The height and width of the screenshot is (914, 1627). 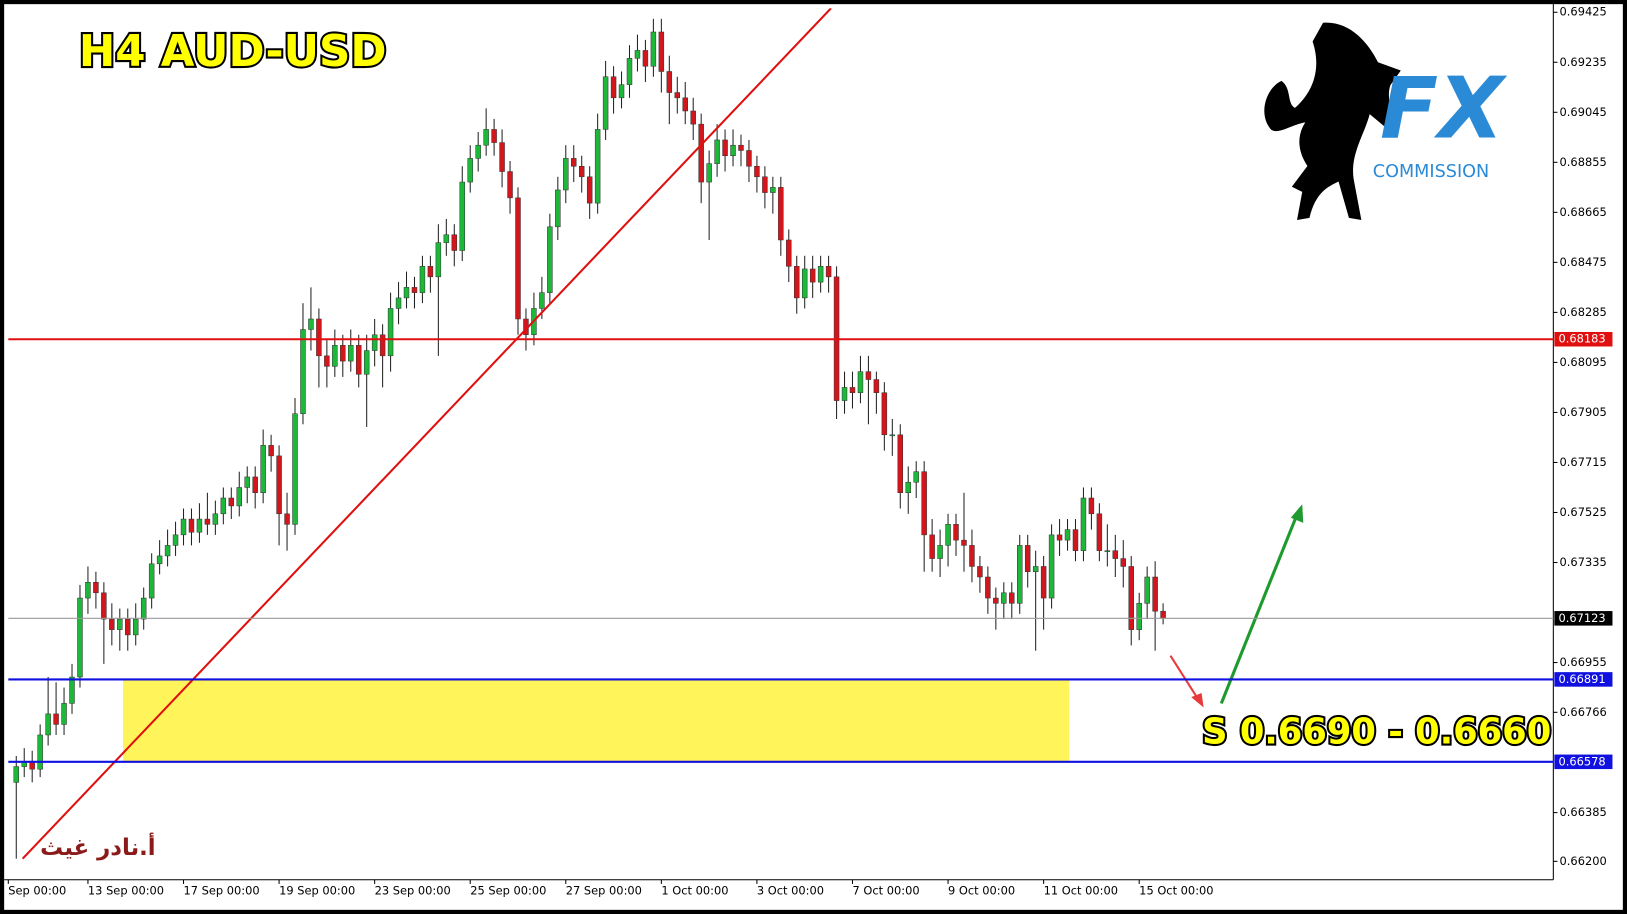 What do you see at coordinates (1583, 162) in the screenshot?
I see `y-tick-label: 0.68855` at bounding box center [1583, 162].